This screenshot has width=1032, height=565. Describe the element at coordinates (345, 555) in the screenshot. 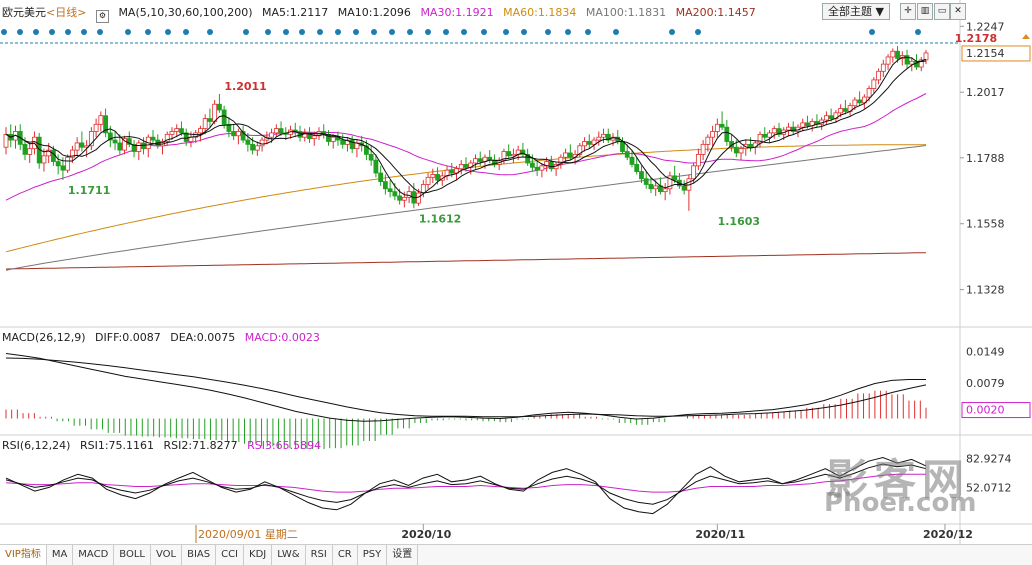

I see `tab-10: CR` at that location.